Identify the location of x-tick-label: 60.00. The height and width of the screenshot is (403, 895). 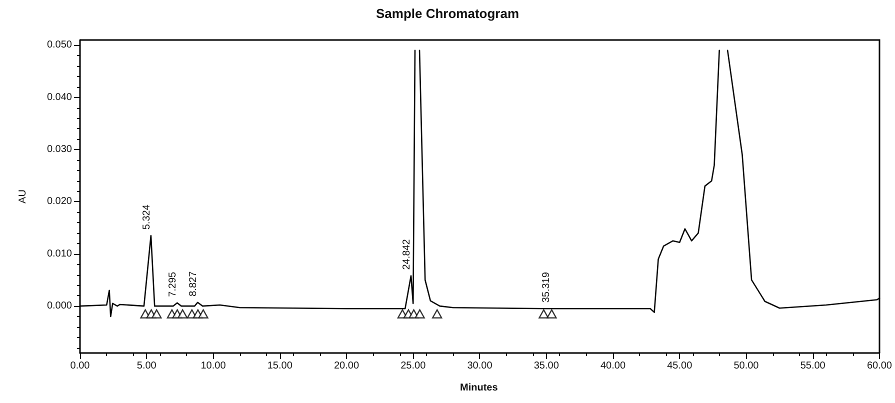
(879, 366).